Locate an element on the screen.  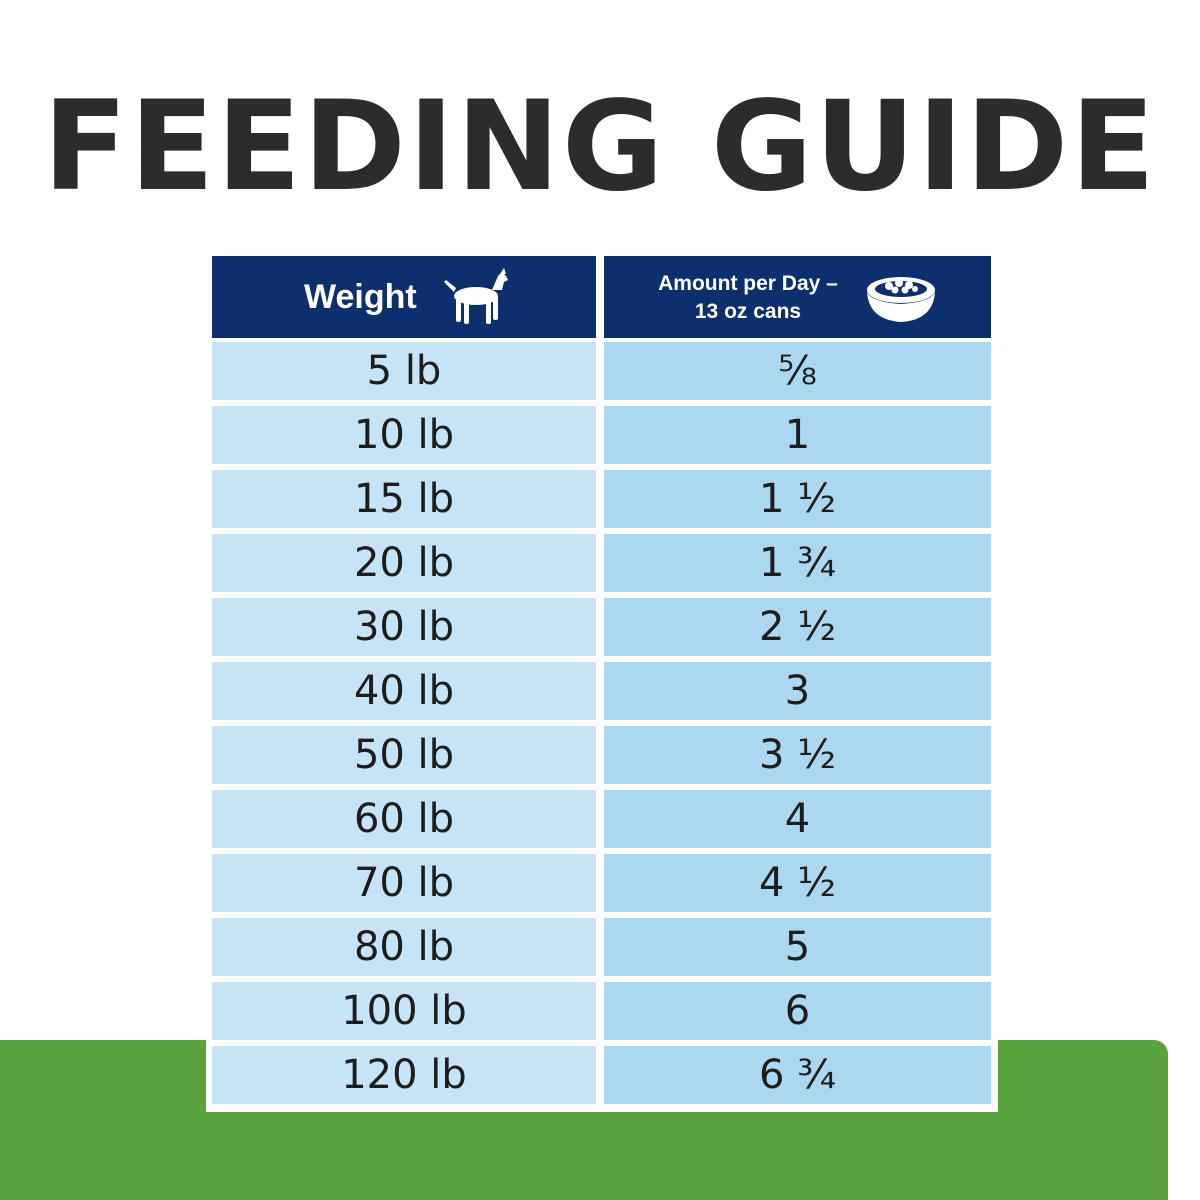
amount-cell: 1 ½ is located at coordinates (797, 499).